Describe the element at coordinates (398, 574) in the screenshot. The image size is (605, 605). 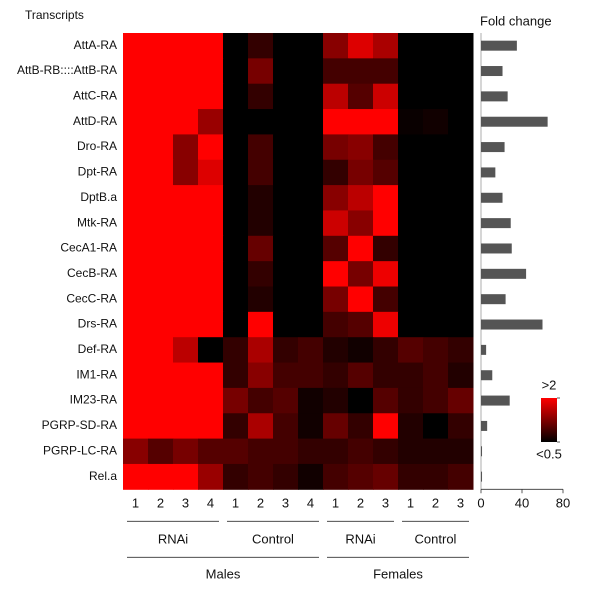
I see `group-label: Females` at that location.